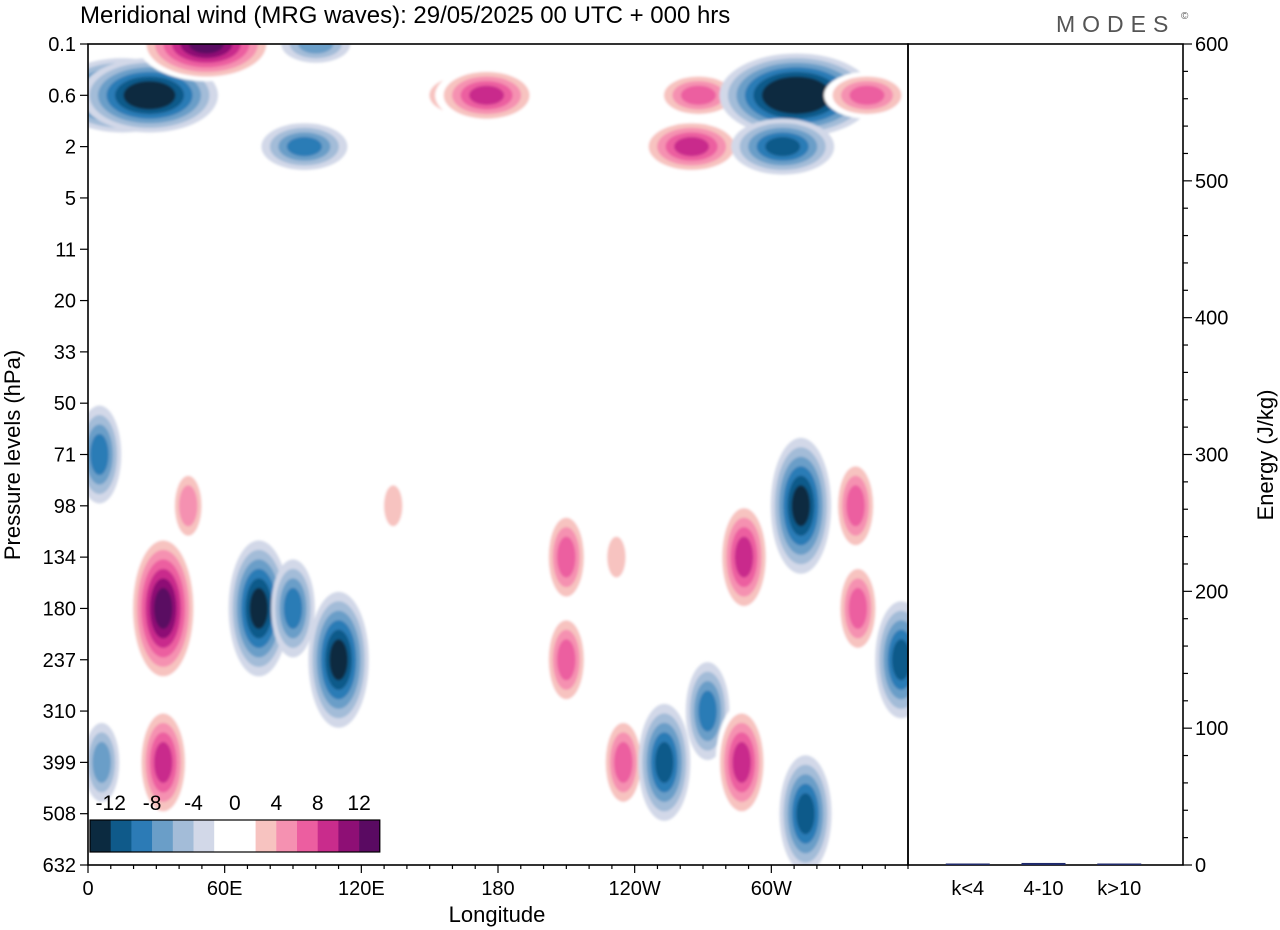 The width and height of the screenshot is (1280, 930). What do you see at coordinates (12, 455) in the screenshot?
I see `y-axis-title: Pressure levels (hPa)` at bounding box center [12, 455].